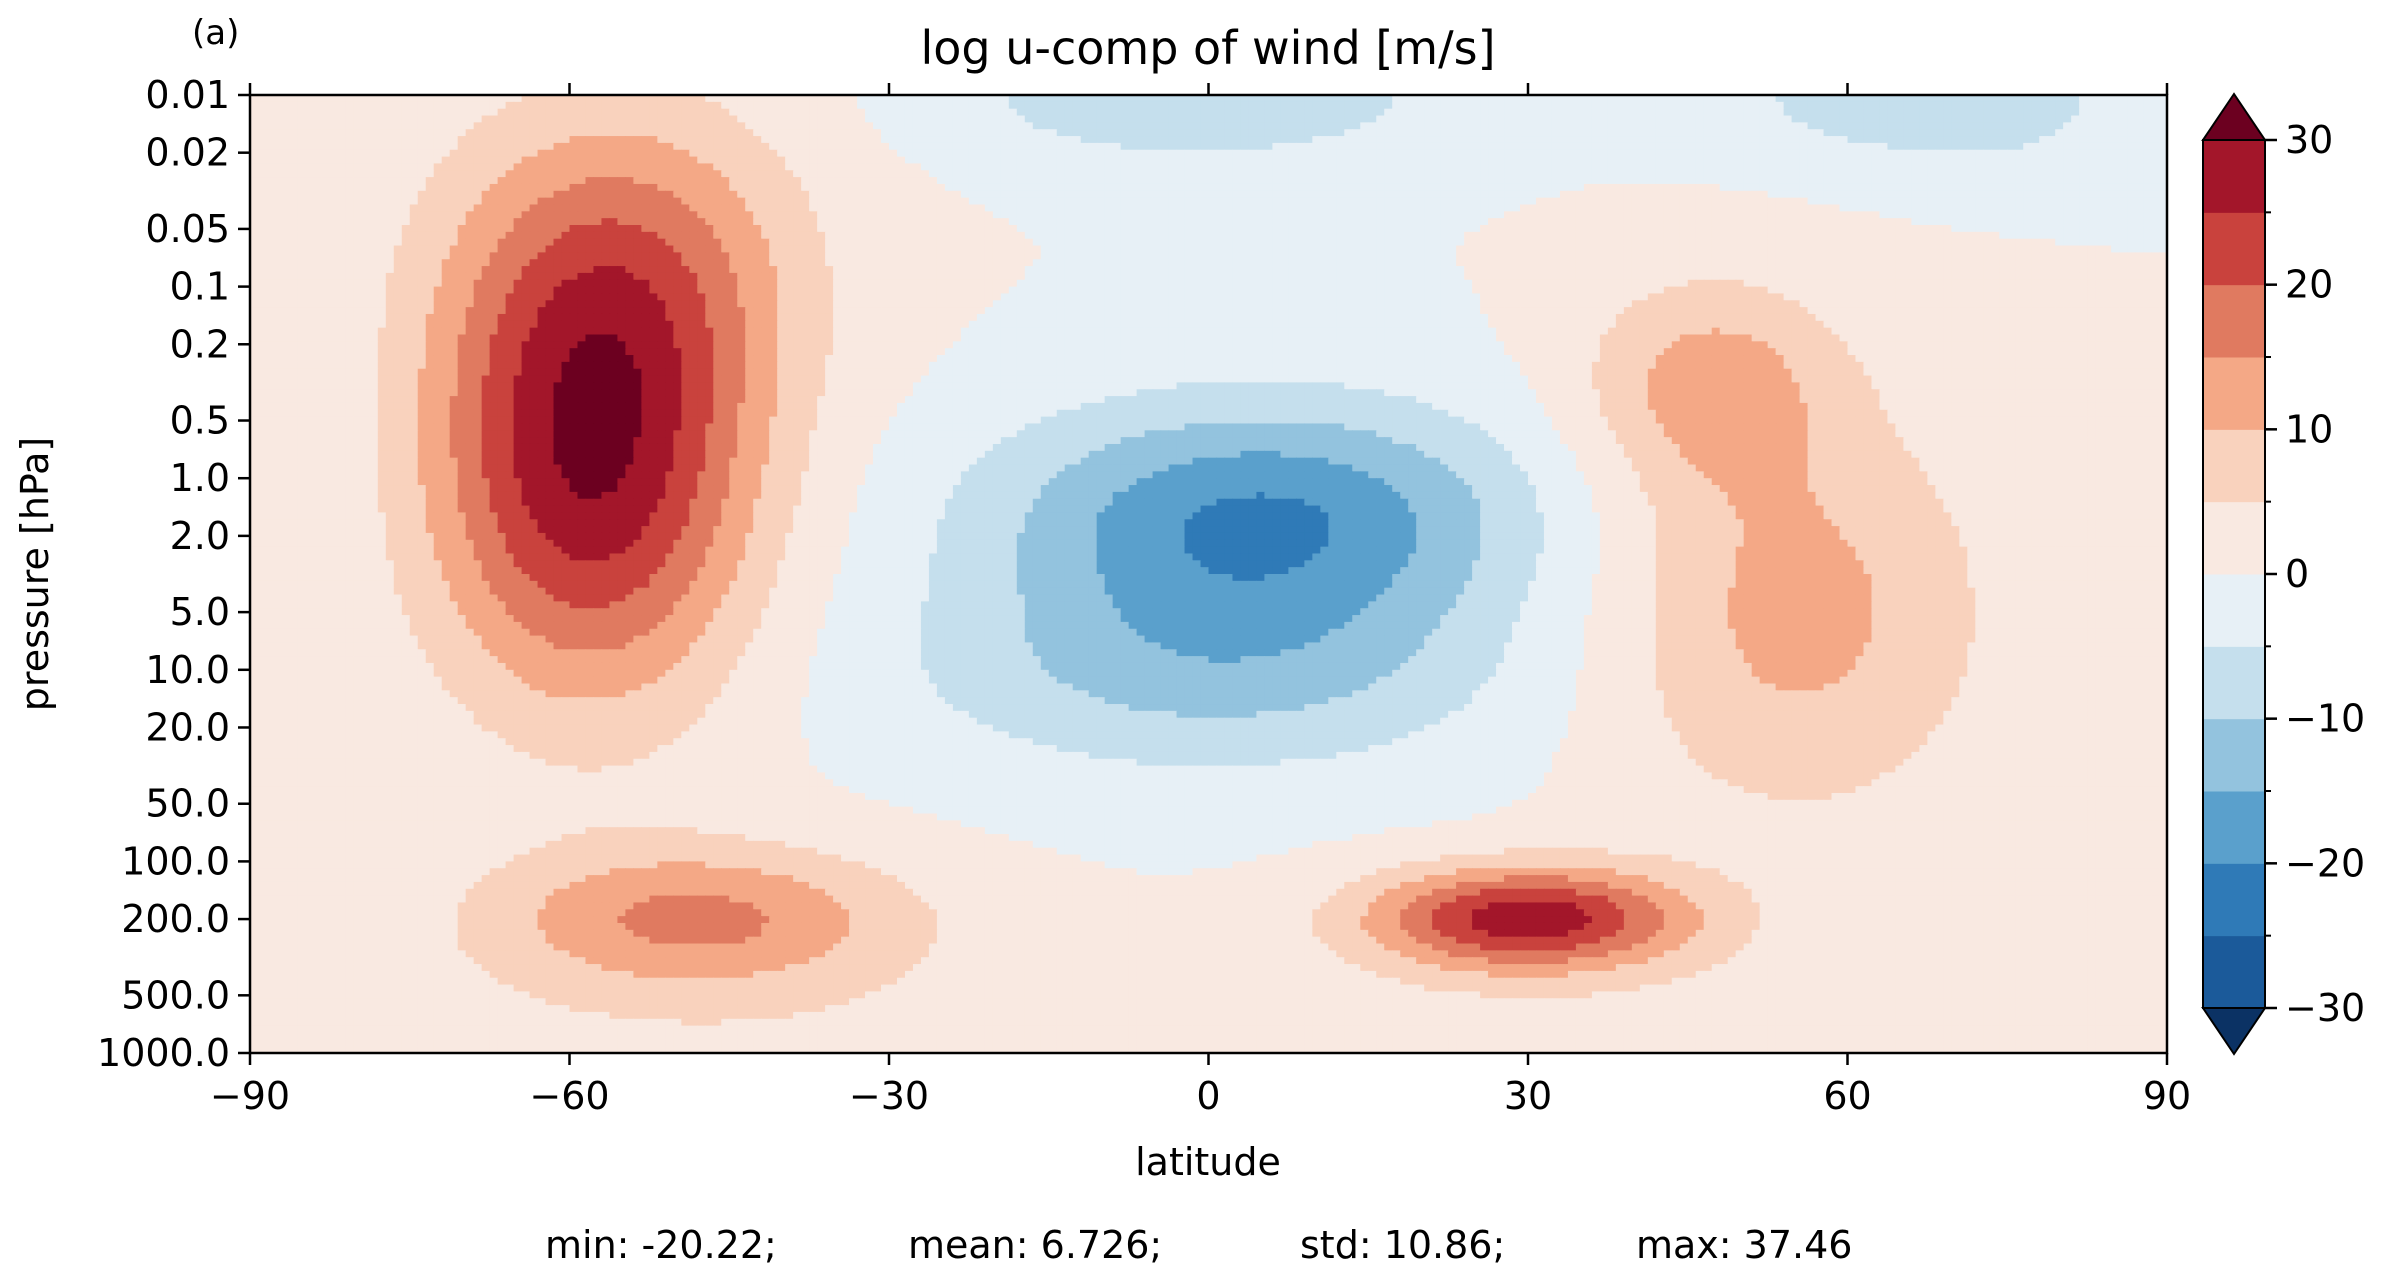 The width and height of the screenshot is (2397, 1263). I want to click on colorbar-tick-label: −30, so click(2325, 1008).